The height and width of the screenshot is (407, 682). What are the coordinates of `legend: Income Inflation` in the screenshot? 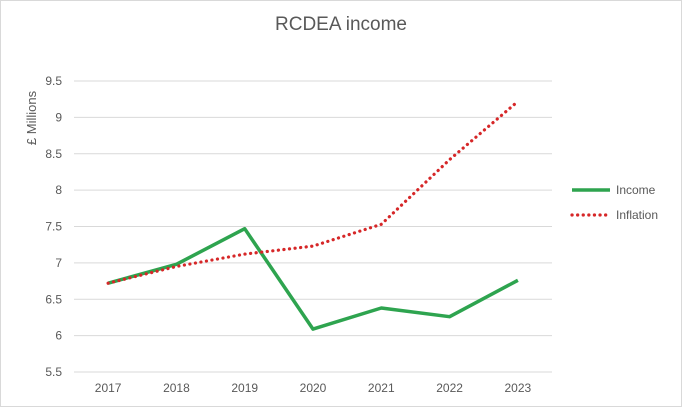 It's located at (614, 202).